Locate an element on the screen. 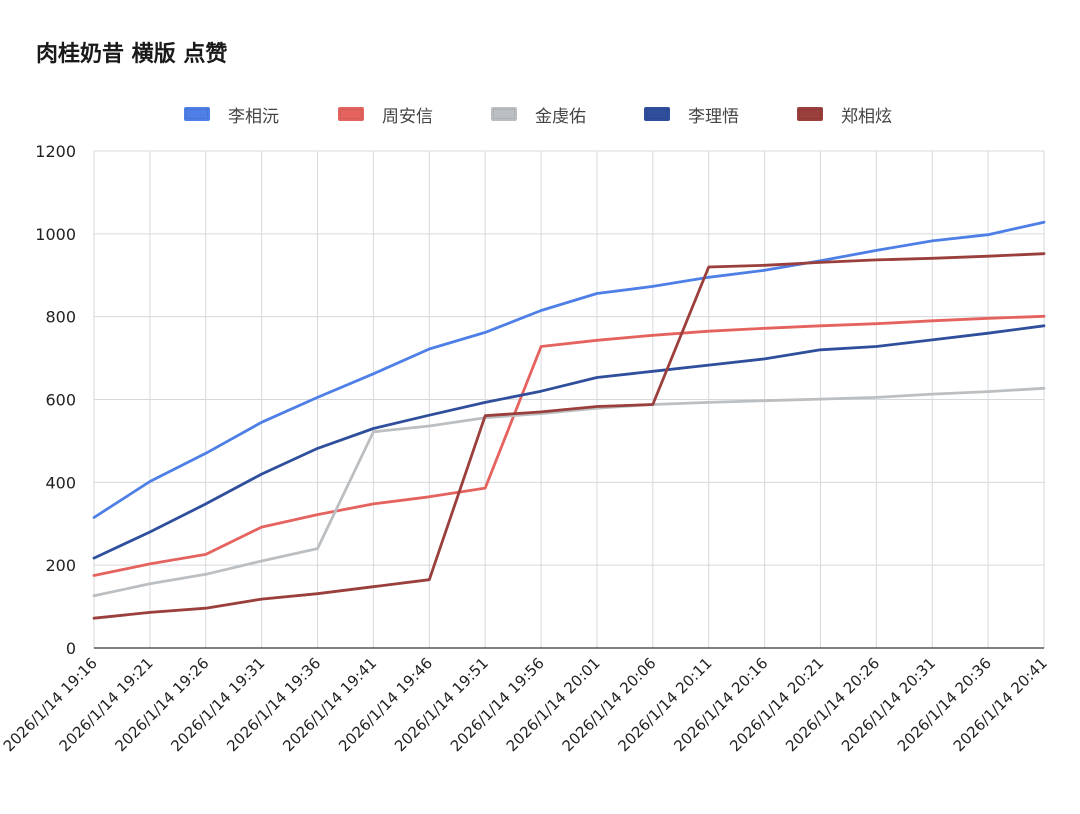  x-tick-label: 2026/1/14 20:36 is located at coordinates (944, 704).